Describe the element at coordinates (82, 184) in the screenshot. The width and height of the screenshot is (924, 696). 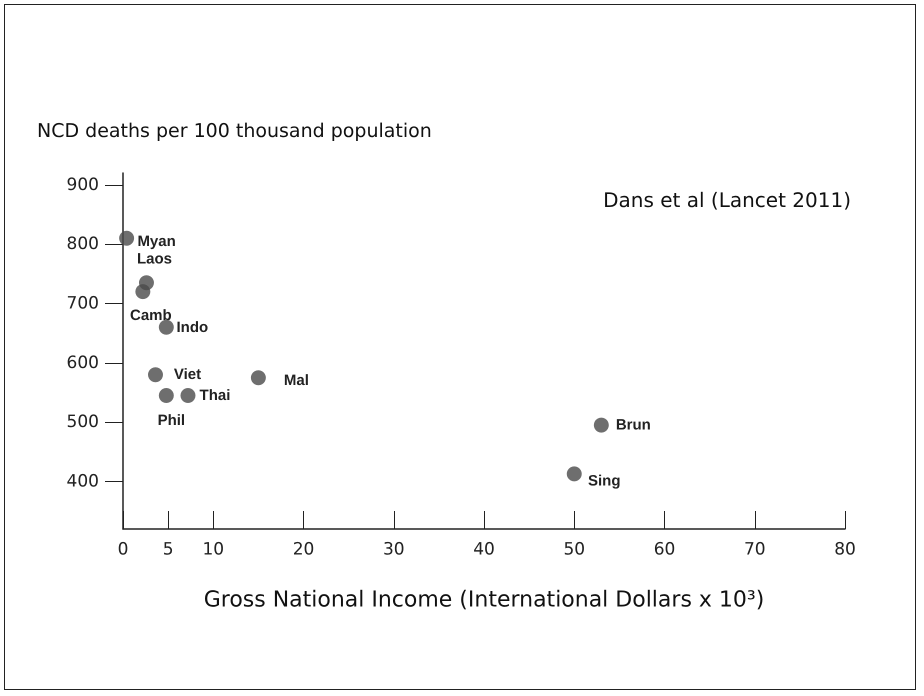
I see `y-tick-label: 900` at that location.